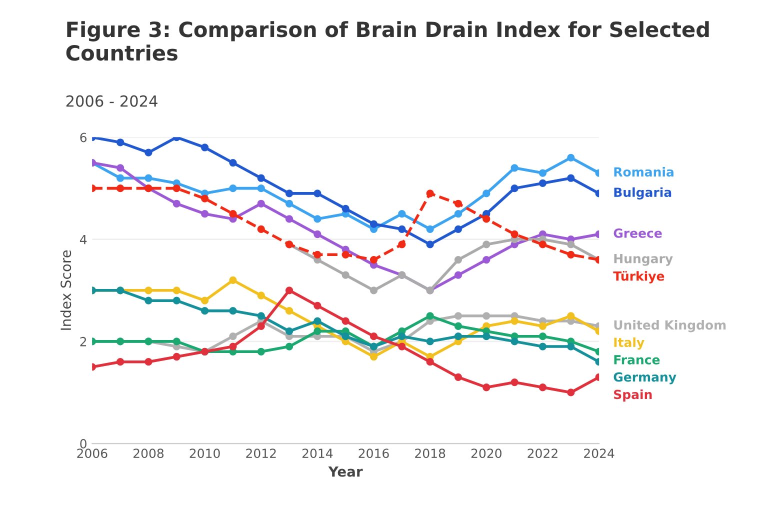  What do you see at coordinates (83, 137) in the screenshot?
I see `y-tick-label: 6` at bounding box center [83, 137].